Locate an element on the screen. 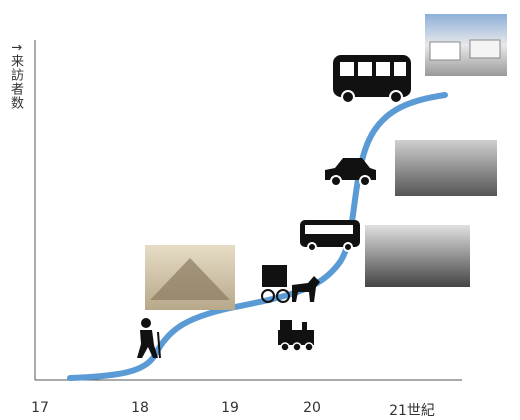  icon-horse is located at coordinates (306, 289).